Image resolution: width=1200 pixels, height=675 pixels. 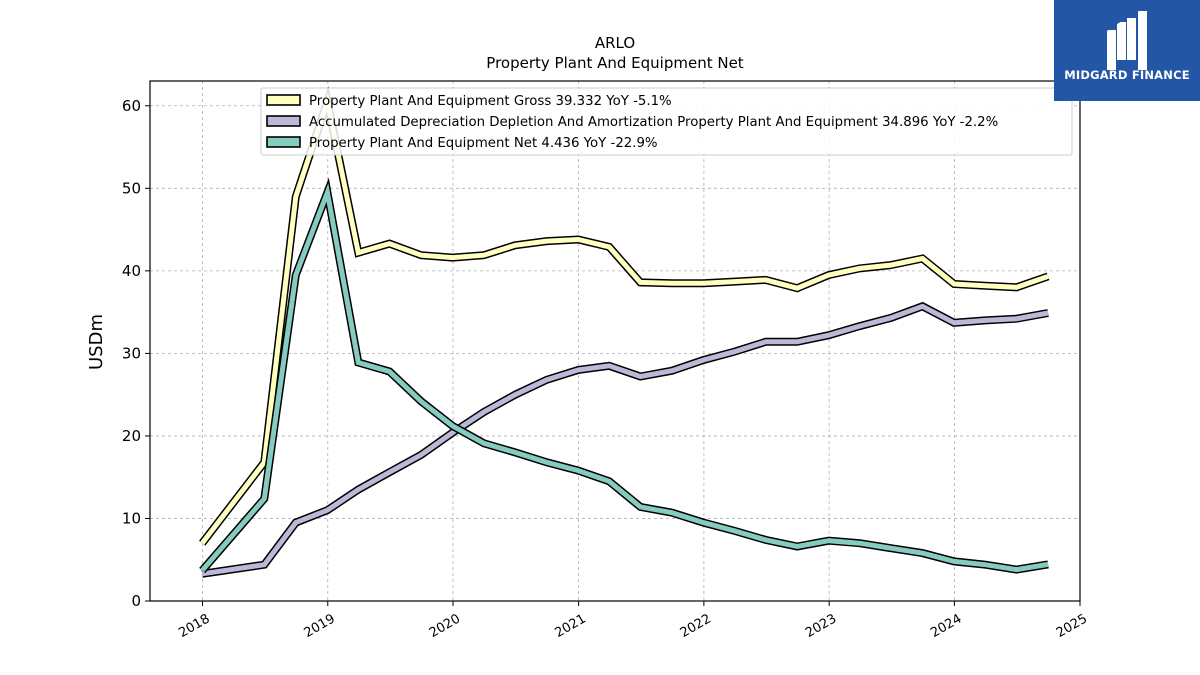 What do you see at coordinates (136, 601) in the screenshot?
I see `y-tick-label: 0` at bounding box center [136, 601].